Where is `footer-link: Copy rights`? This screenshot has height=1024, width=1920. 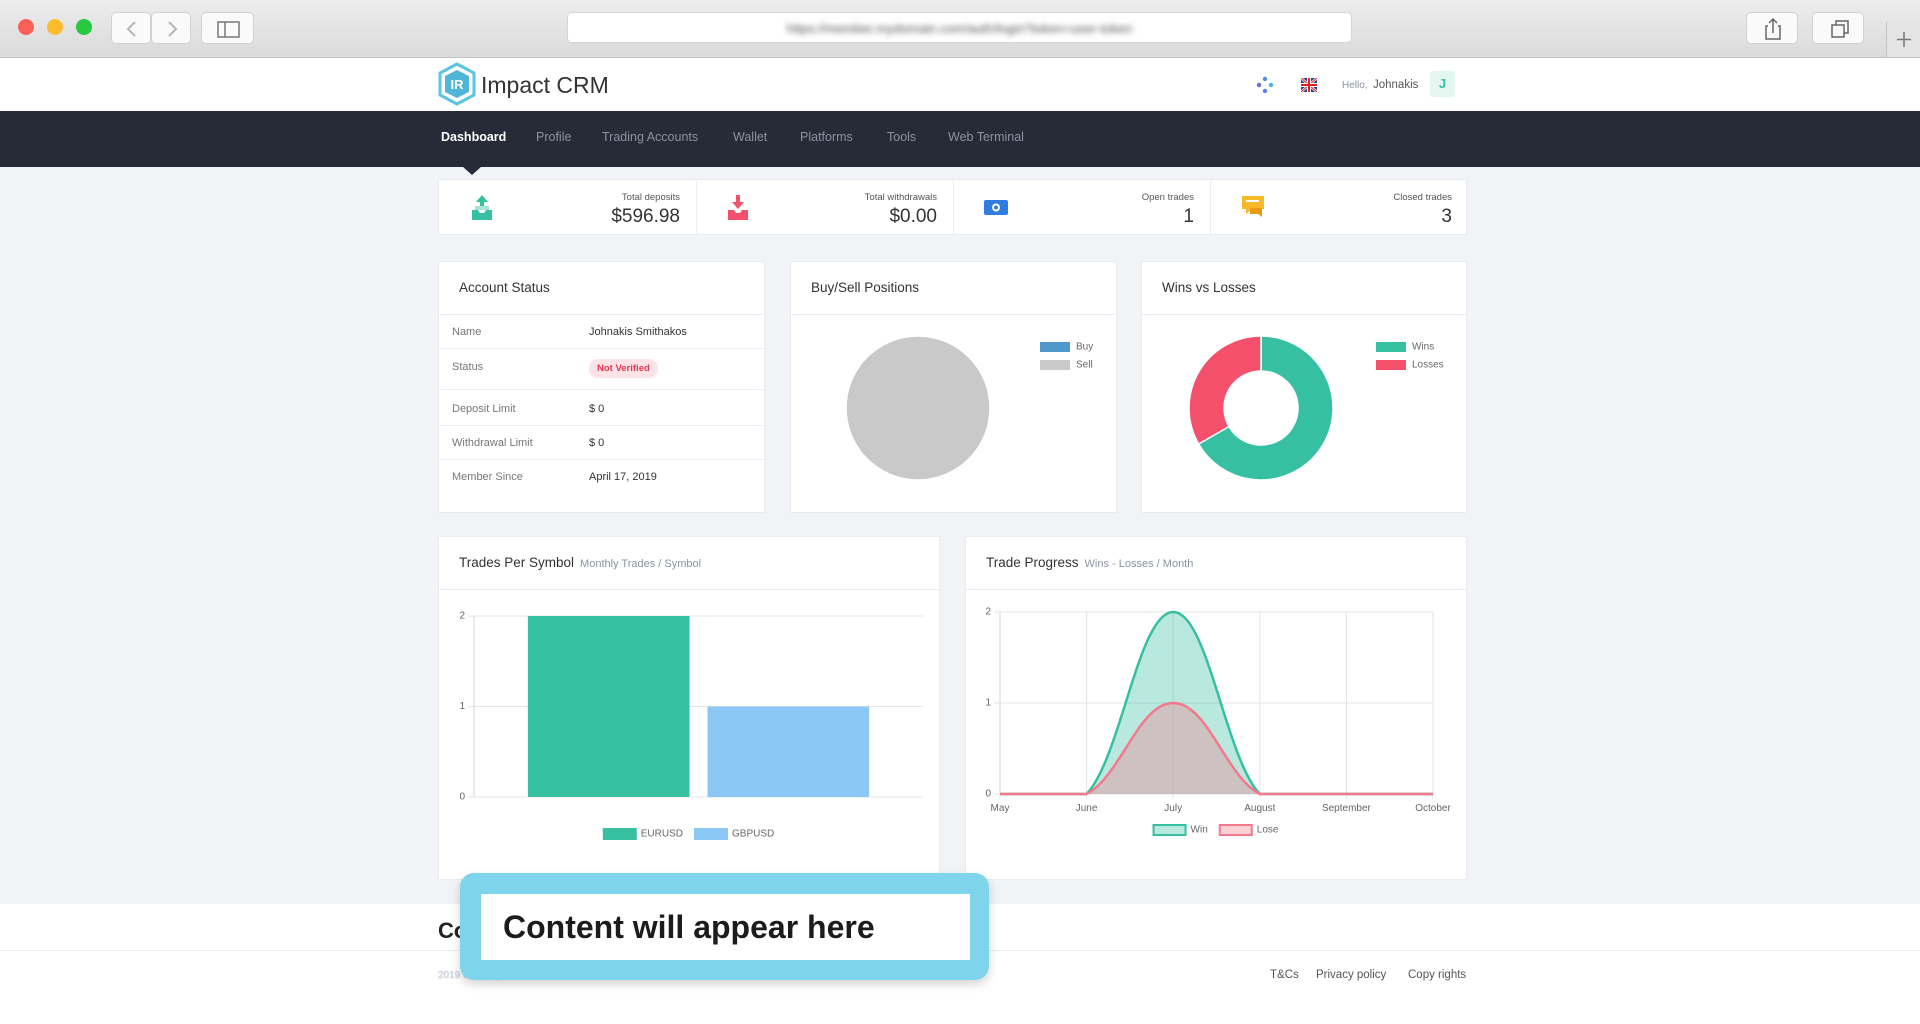
footer-link: Copy rights is located at coordinates (1437, 975).